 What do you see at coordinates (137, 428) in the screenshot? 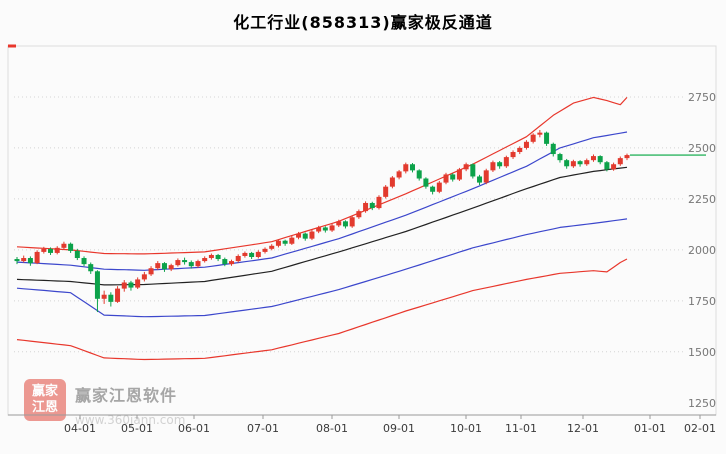
I see `x-axis-label: 05-01` at bounding box center [137, 428].